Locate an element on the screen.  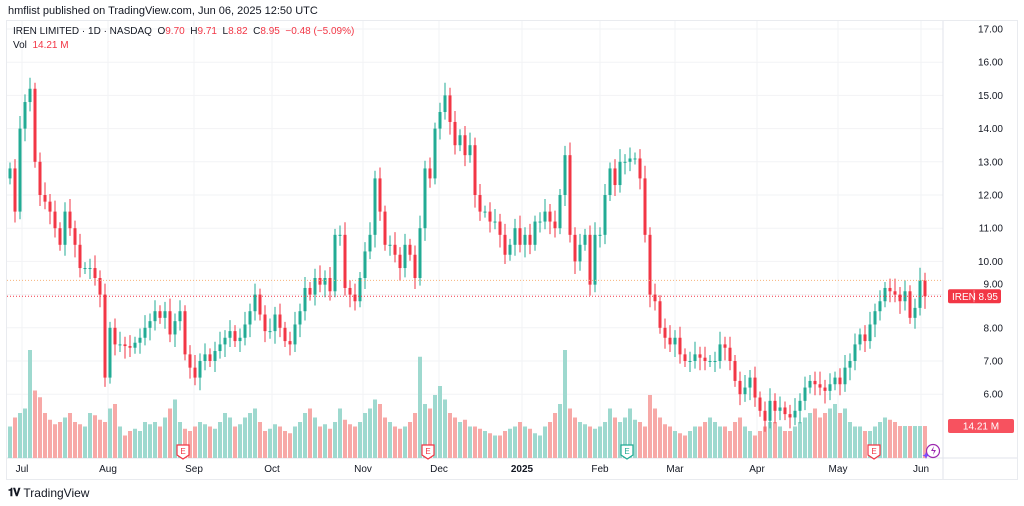
symbol-title: IREN LIMITED · 1D · NASDAQ is located at coordinates (82, 31).